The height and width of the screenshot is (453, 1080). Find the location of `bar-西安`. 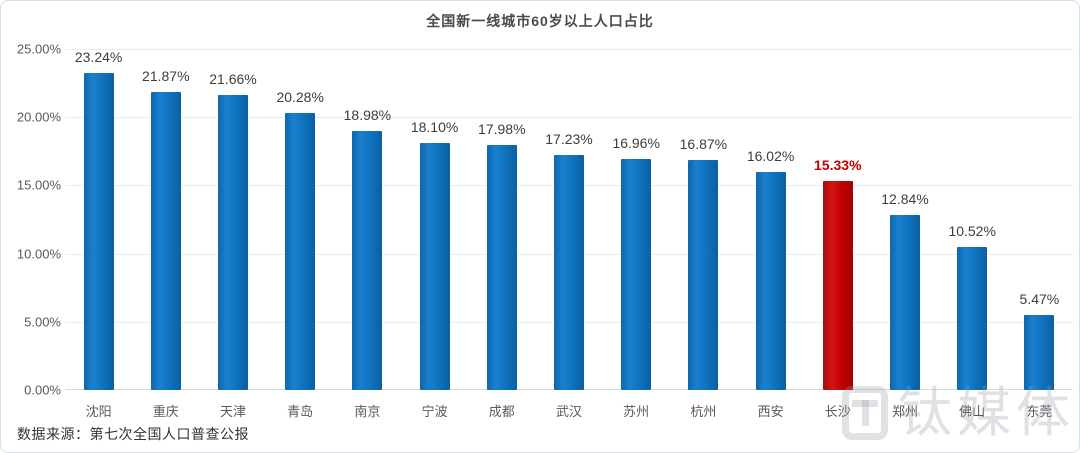

bar-西安 is located at coordinates (770, 280).